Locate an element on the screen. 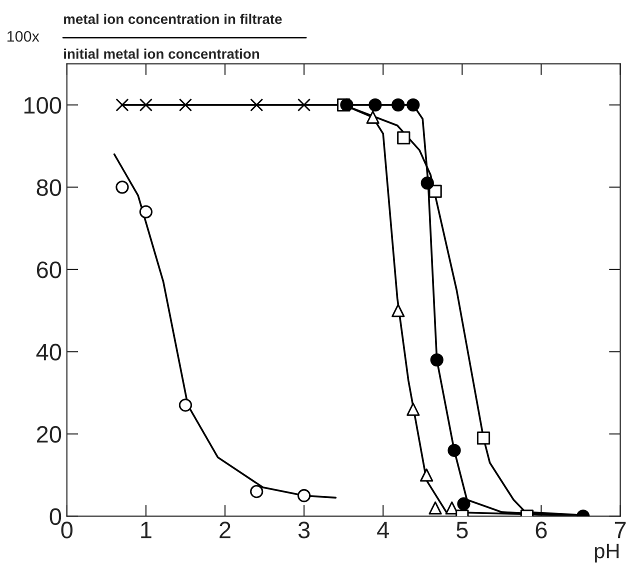 Image resolution: width=631 pixels, height=580 pixels. y-tick-label: 100 is located at coordinates (43, 105).